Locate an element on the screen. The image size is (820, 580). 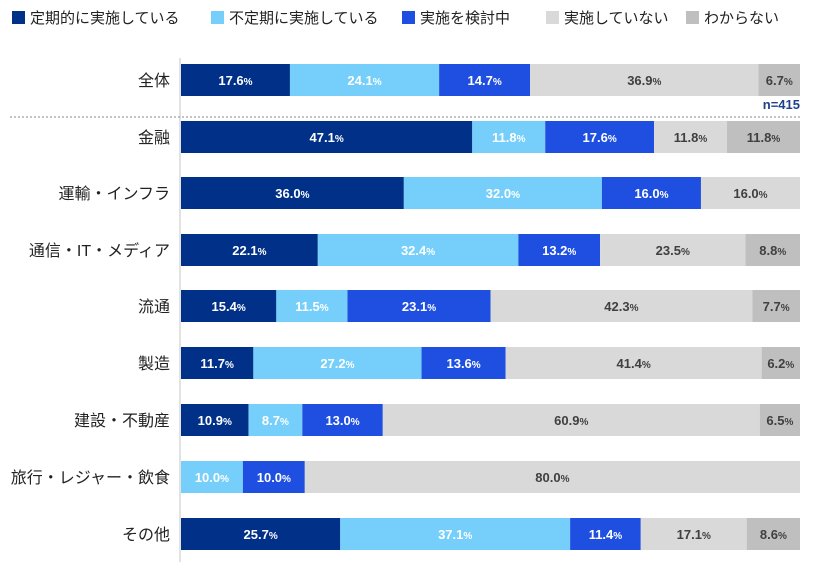
legend-label: わからない is located at coordinates (741, 18).